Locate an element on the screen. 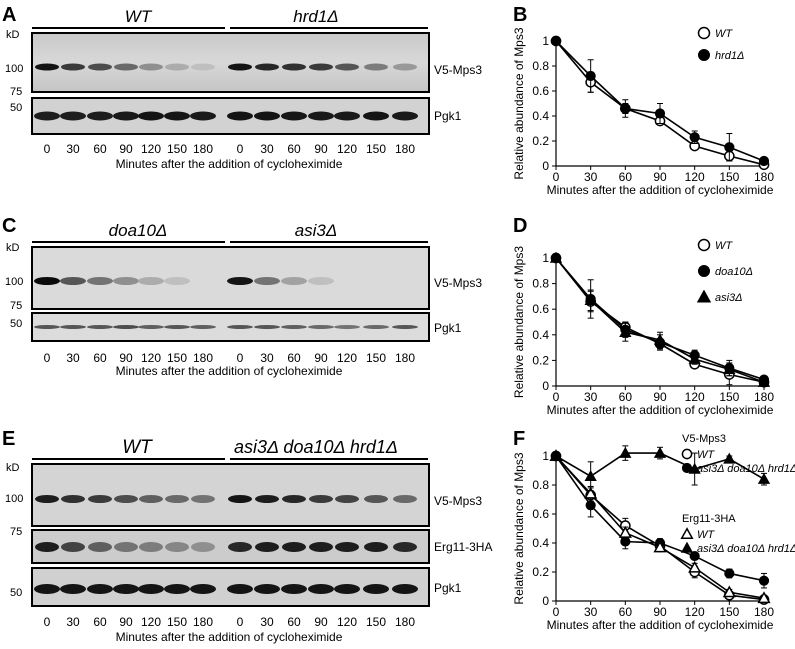 The width and height of the screenshot is (795, 649). legend-entry: asi3Δ is located at coordinates (729, 298).